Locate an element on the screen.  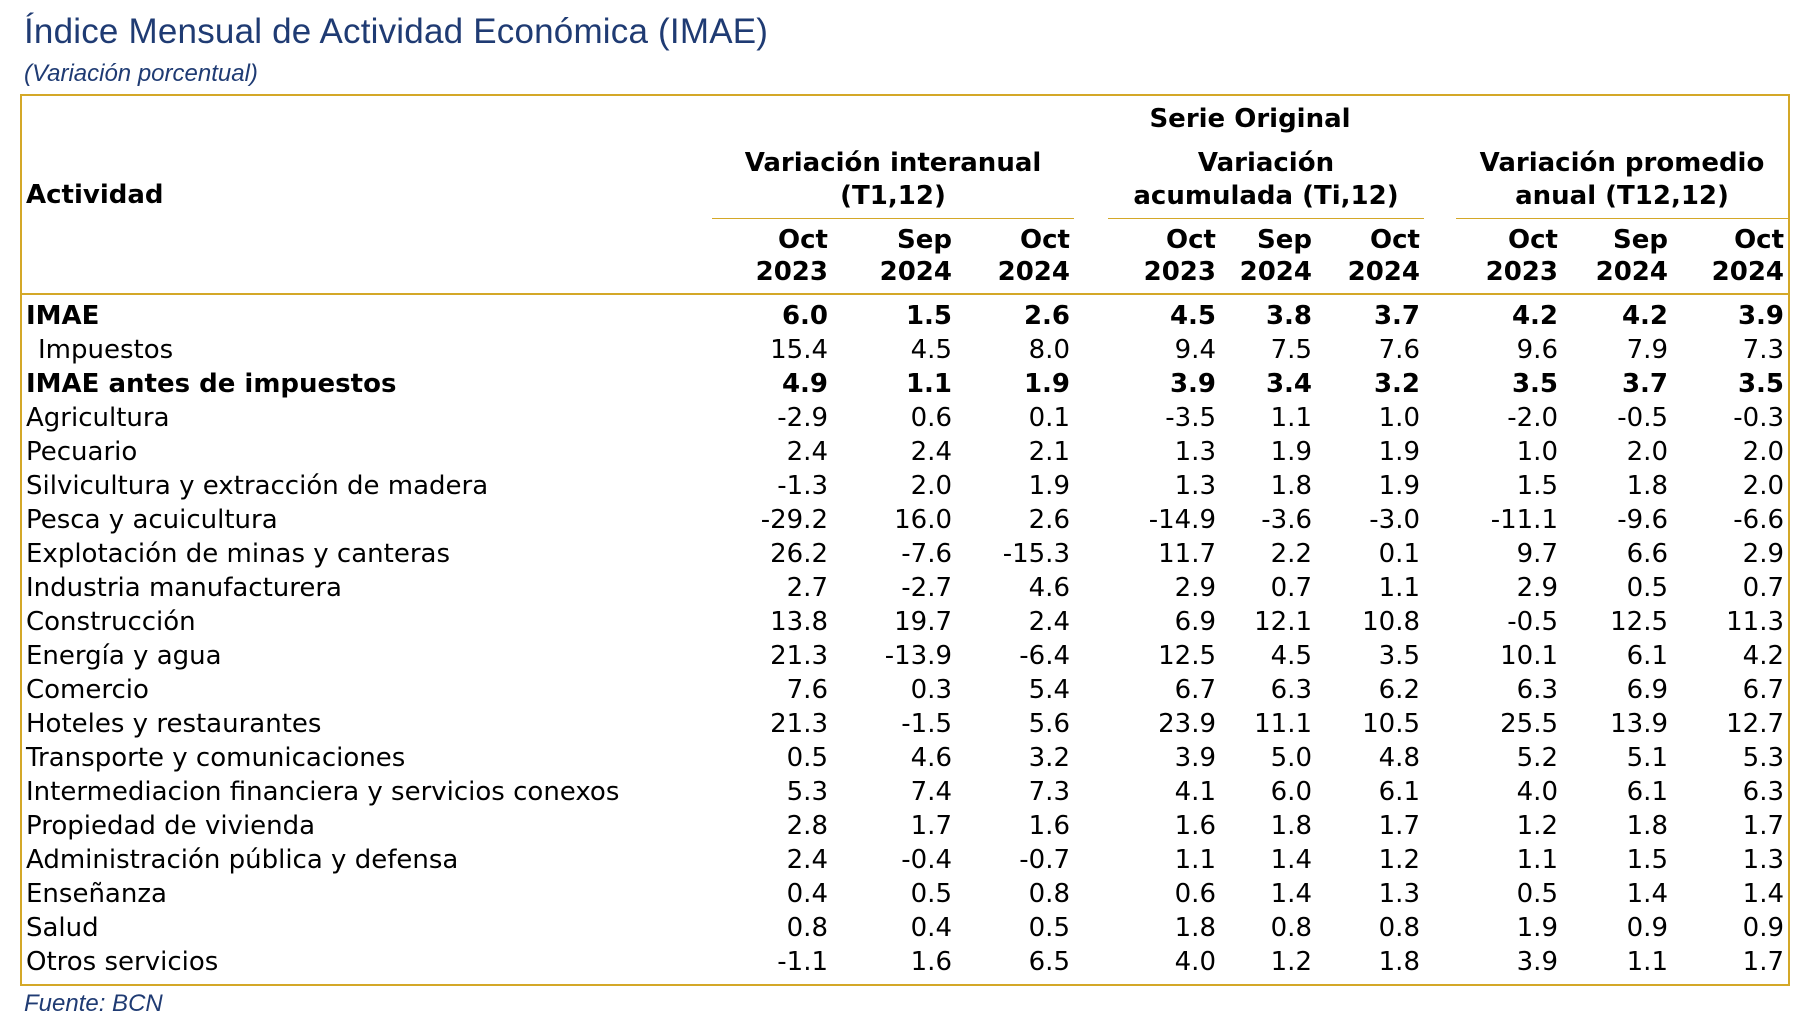
value-cell: 0.3 is located at coordinates (931, 690).